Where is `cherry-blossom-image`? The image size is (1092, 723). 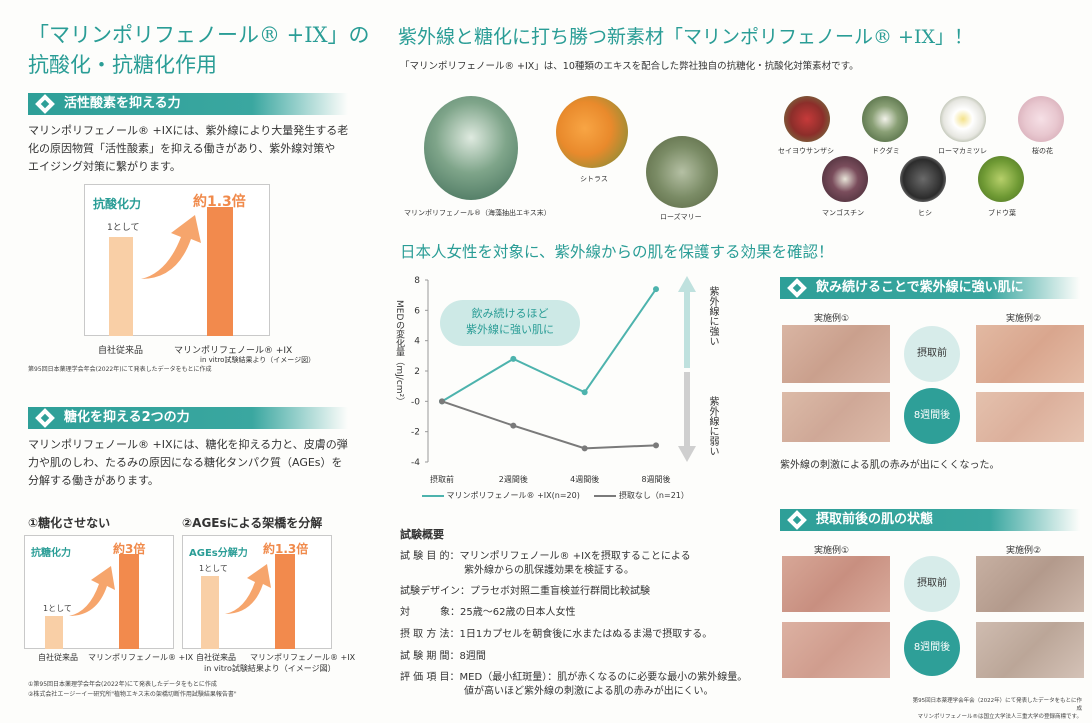
cherry-blossom-image is located at coordinates (1041, 119).